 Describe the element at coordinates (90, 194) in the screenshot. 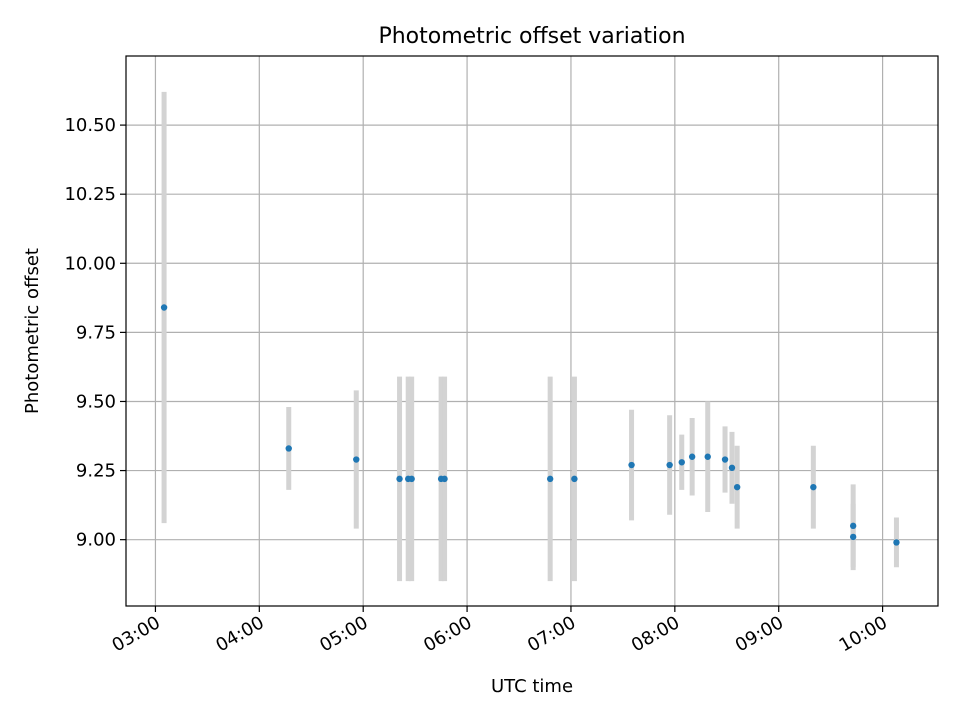

I see `y-tick-label: 10.25` at that location.